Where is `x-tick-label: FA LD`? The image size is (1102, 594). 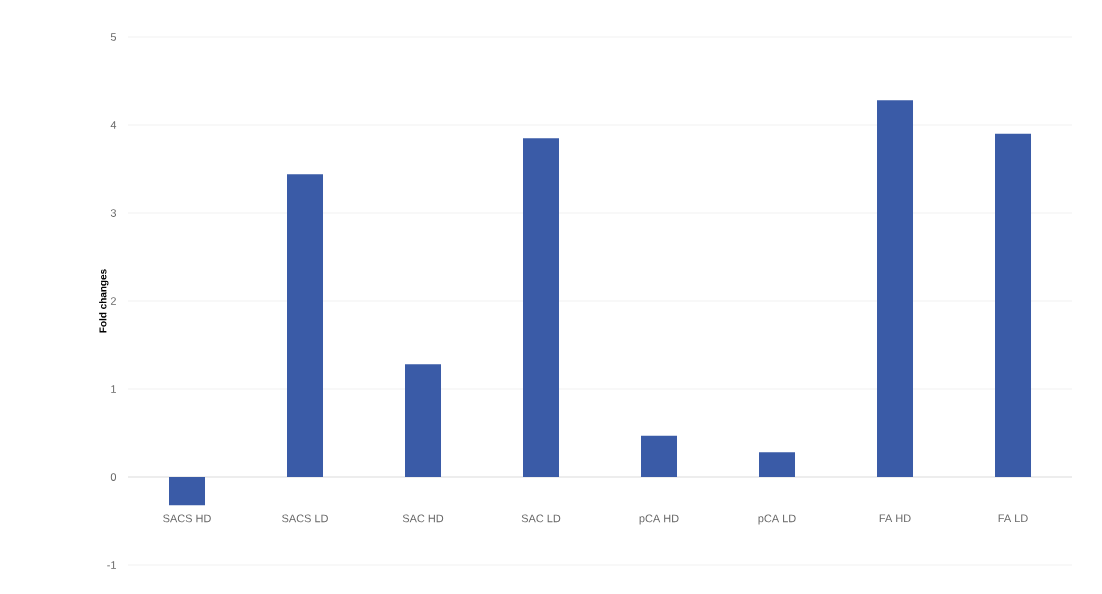
x-tick-label: FA LD is located at coordinates (1013, 518).